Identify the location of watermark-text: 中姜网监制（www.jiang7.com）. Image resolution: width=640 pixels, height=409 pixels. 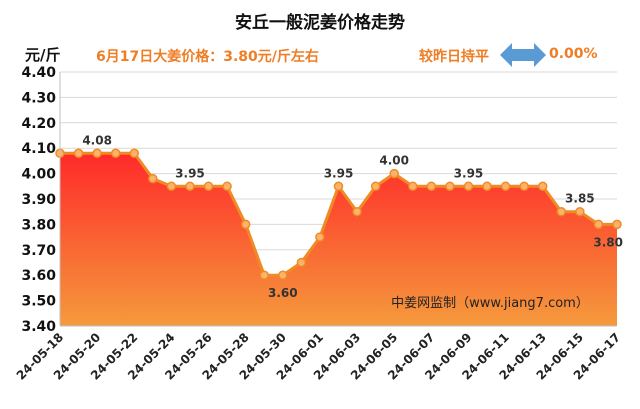
(490, 303).